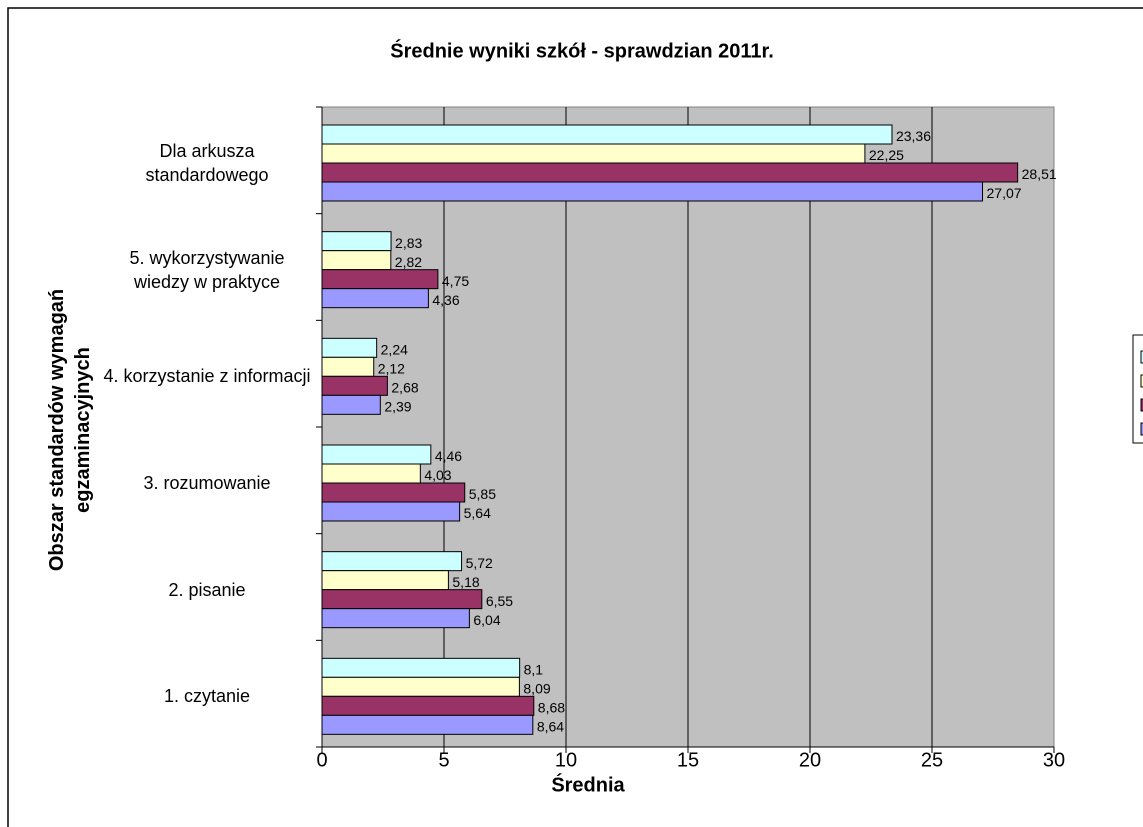 This screenshot has width=1143, height=827. What do you see at coordinates (566, 760) in the screenshot?
I see `x-tick-label: 10` at bounding box center [566, 760].